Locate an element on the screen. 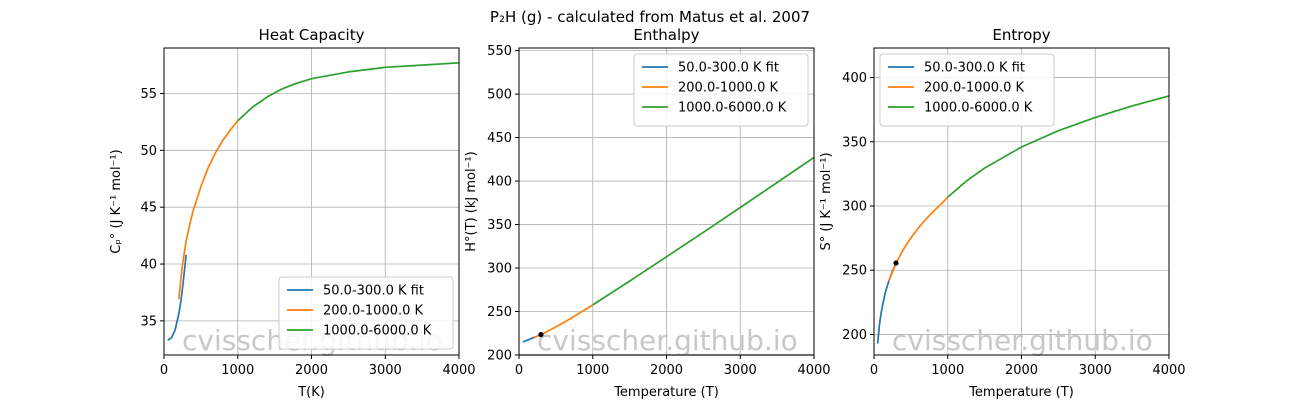 This screenshot has height=400, width=1300. y-tick-label: 500 is located at coordinates (499, 95).